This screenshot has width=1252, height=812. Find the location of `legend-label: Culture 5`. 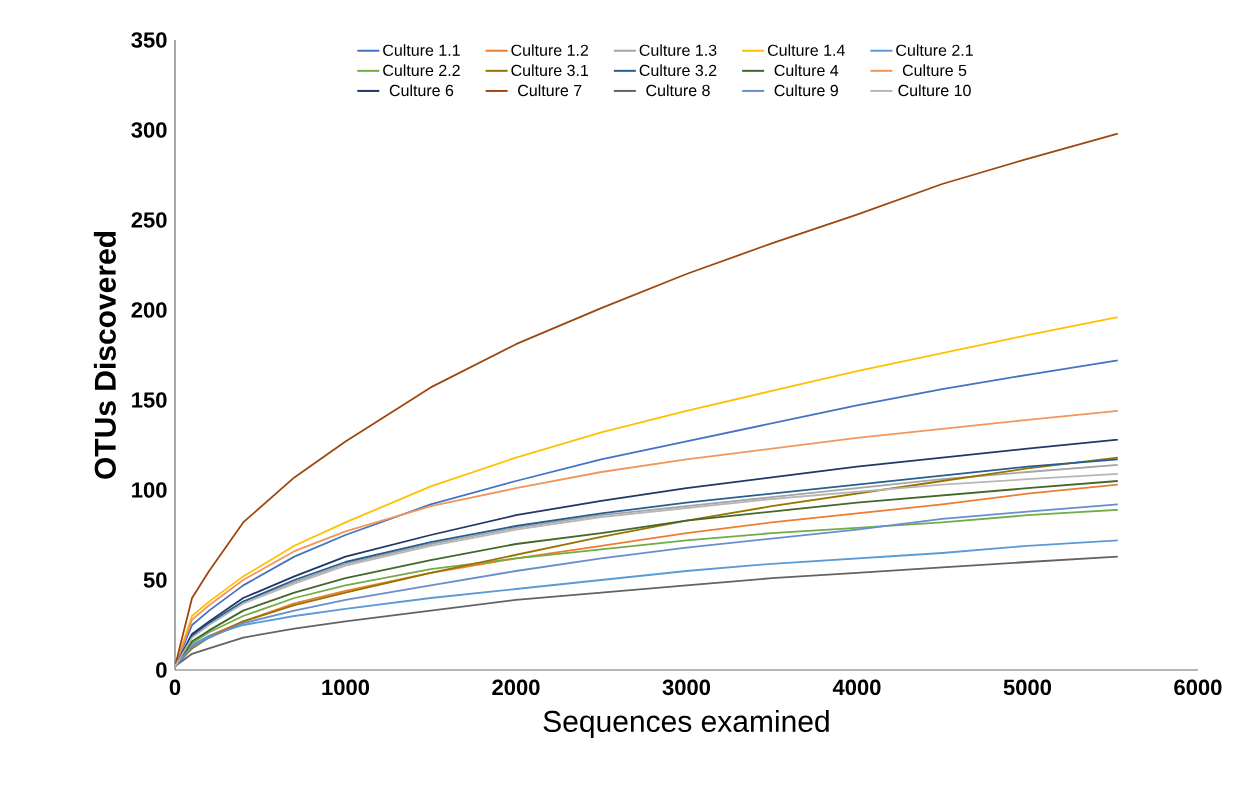

legend-label: Culture 5 is located at coordinates (934, 70).